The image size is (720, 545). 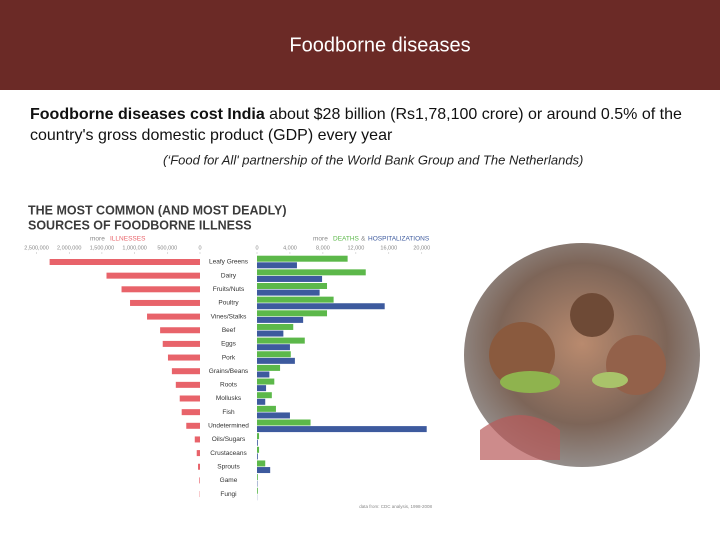 What do you see at coordinates (128, 239) in the screenshot?
I see `legend-left: ILLNESSES` at bounding box center [128, 239].